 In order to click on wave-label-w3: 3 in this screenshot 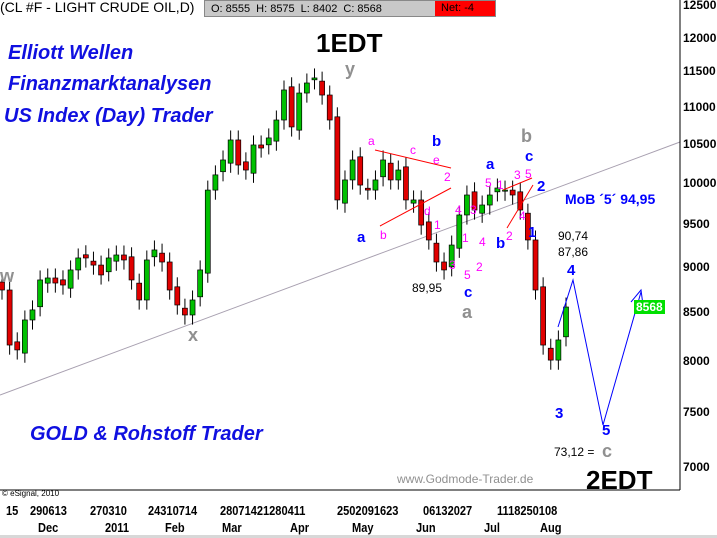, I will do `click(559, 413)`.